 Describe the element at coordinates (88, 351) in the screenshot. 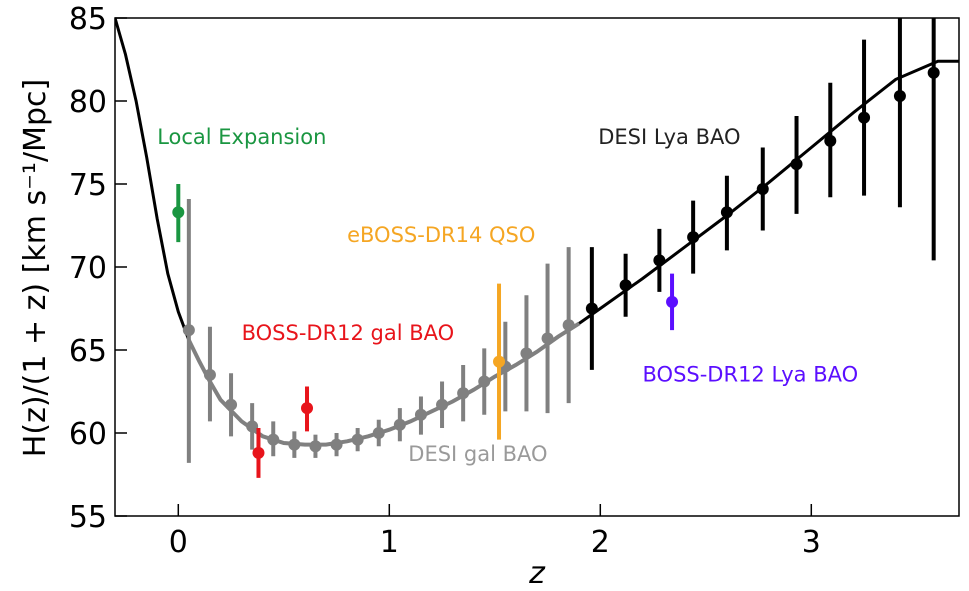

I see `y-tick-label-65: 65` at that location.